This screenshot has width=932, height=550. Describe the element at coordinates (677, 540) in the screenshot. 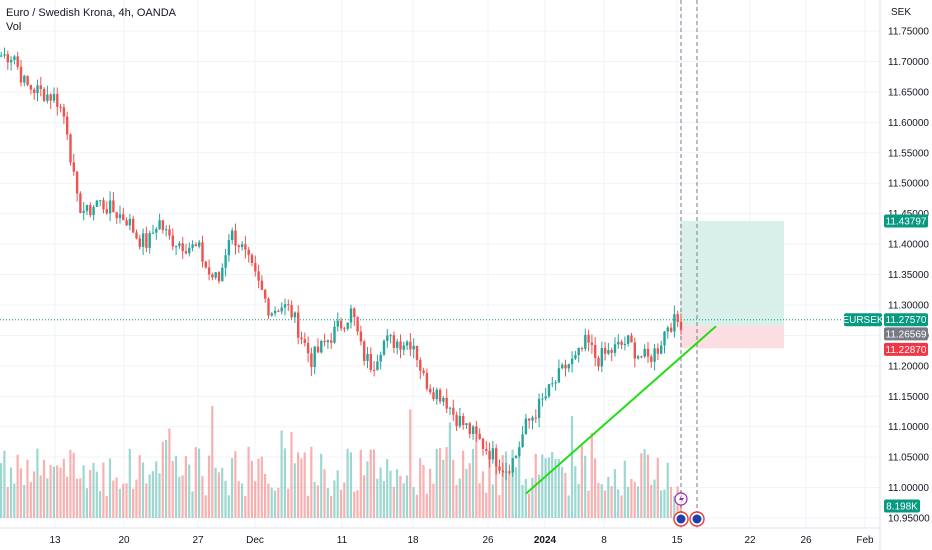

I see `time-tick-label: 15` at that location.